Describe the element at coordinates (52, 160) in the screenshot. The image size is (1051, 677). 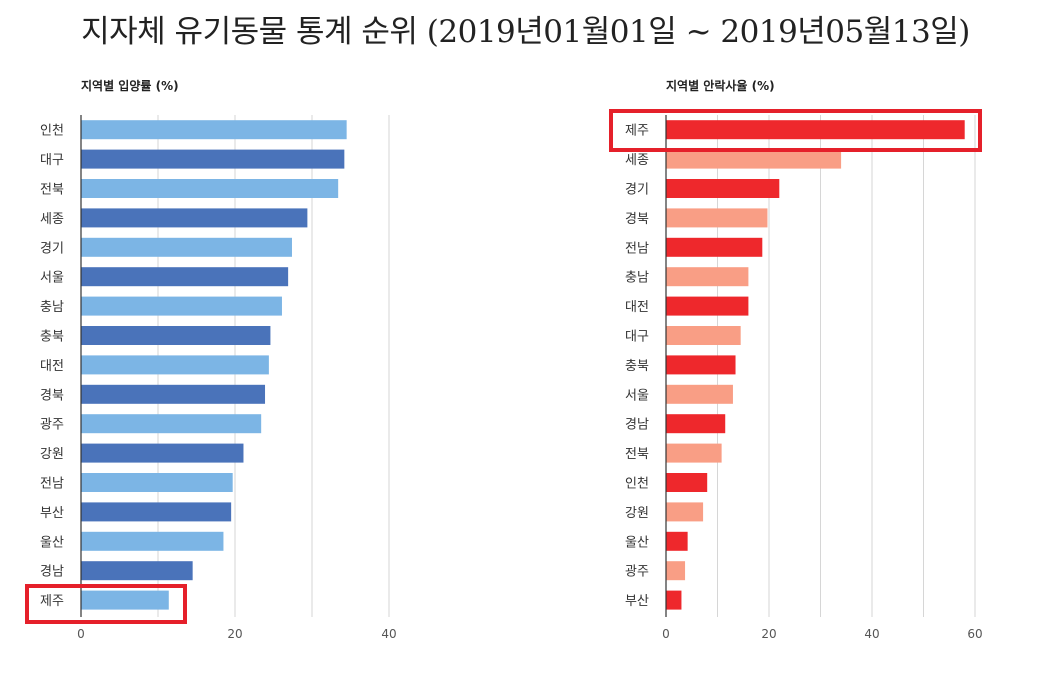
I see `adoption-category-label: 대구` at that location.